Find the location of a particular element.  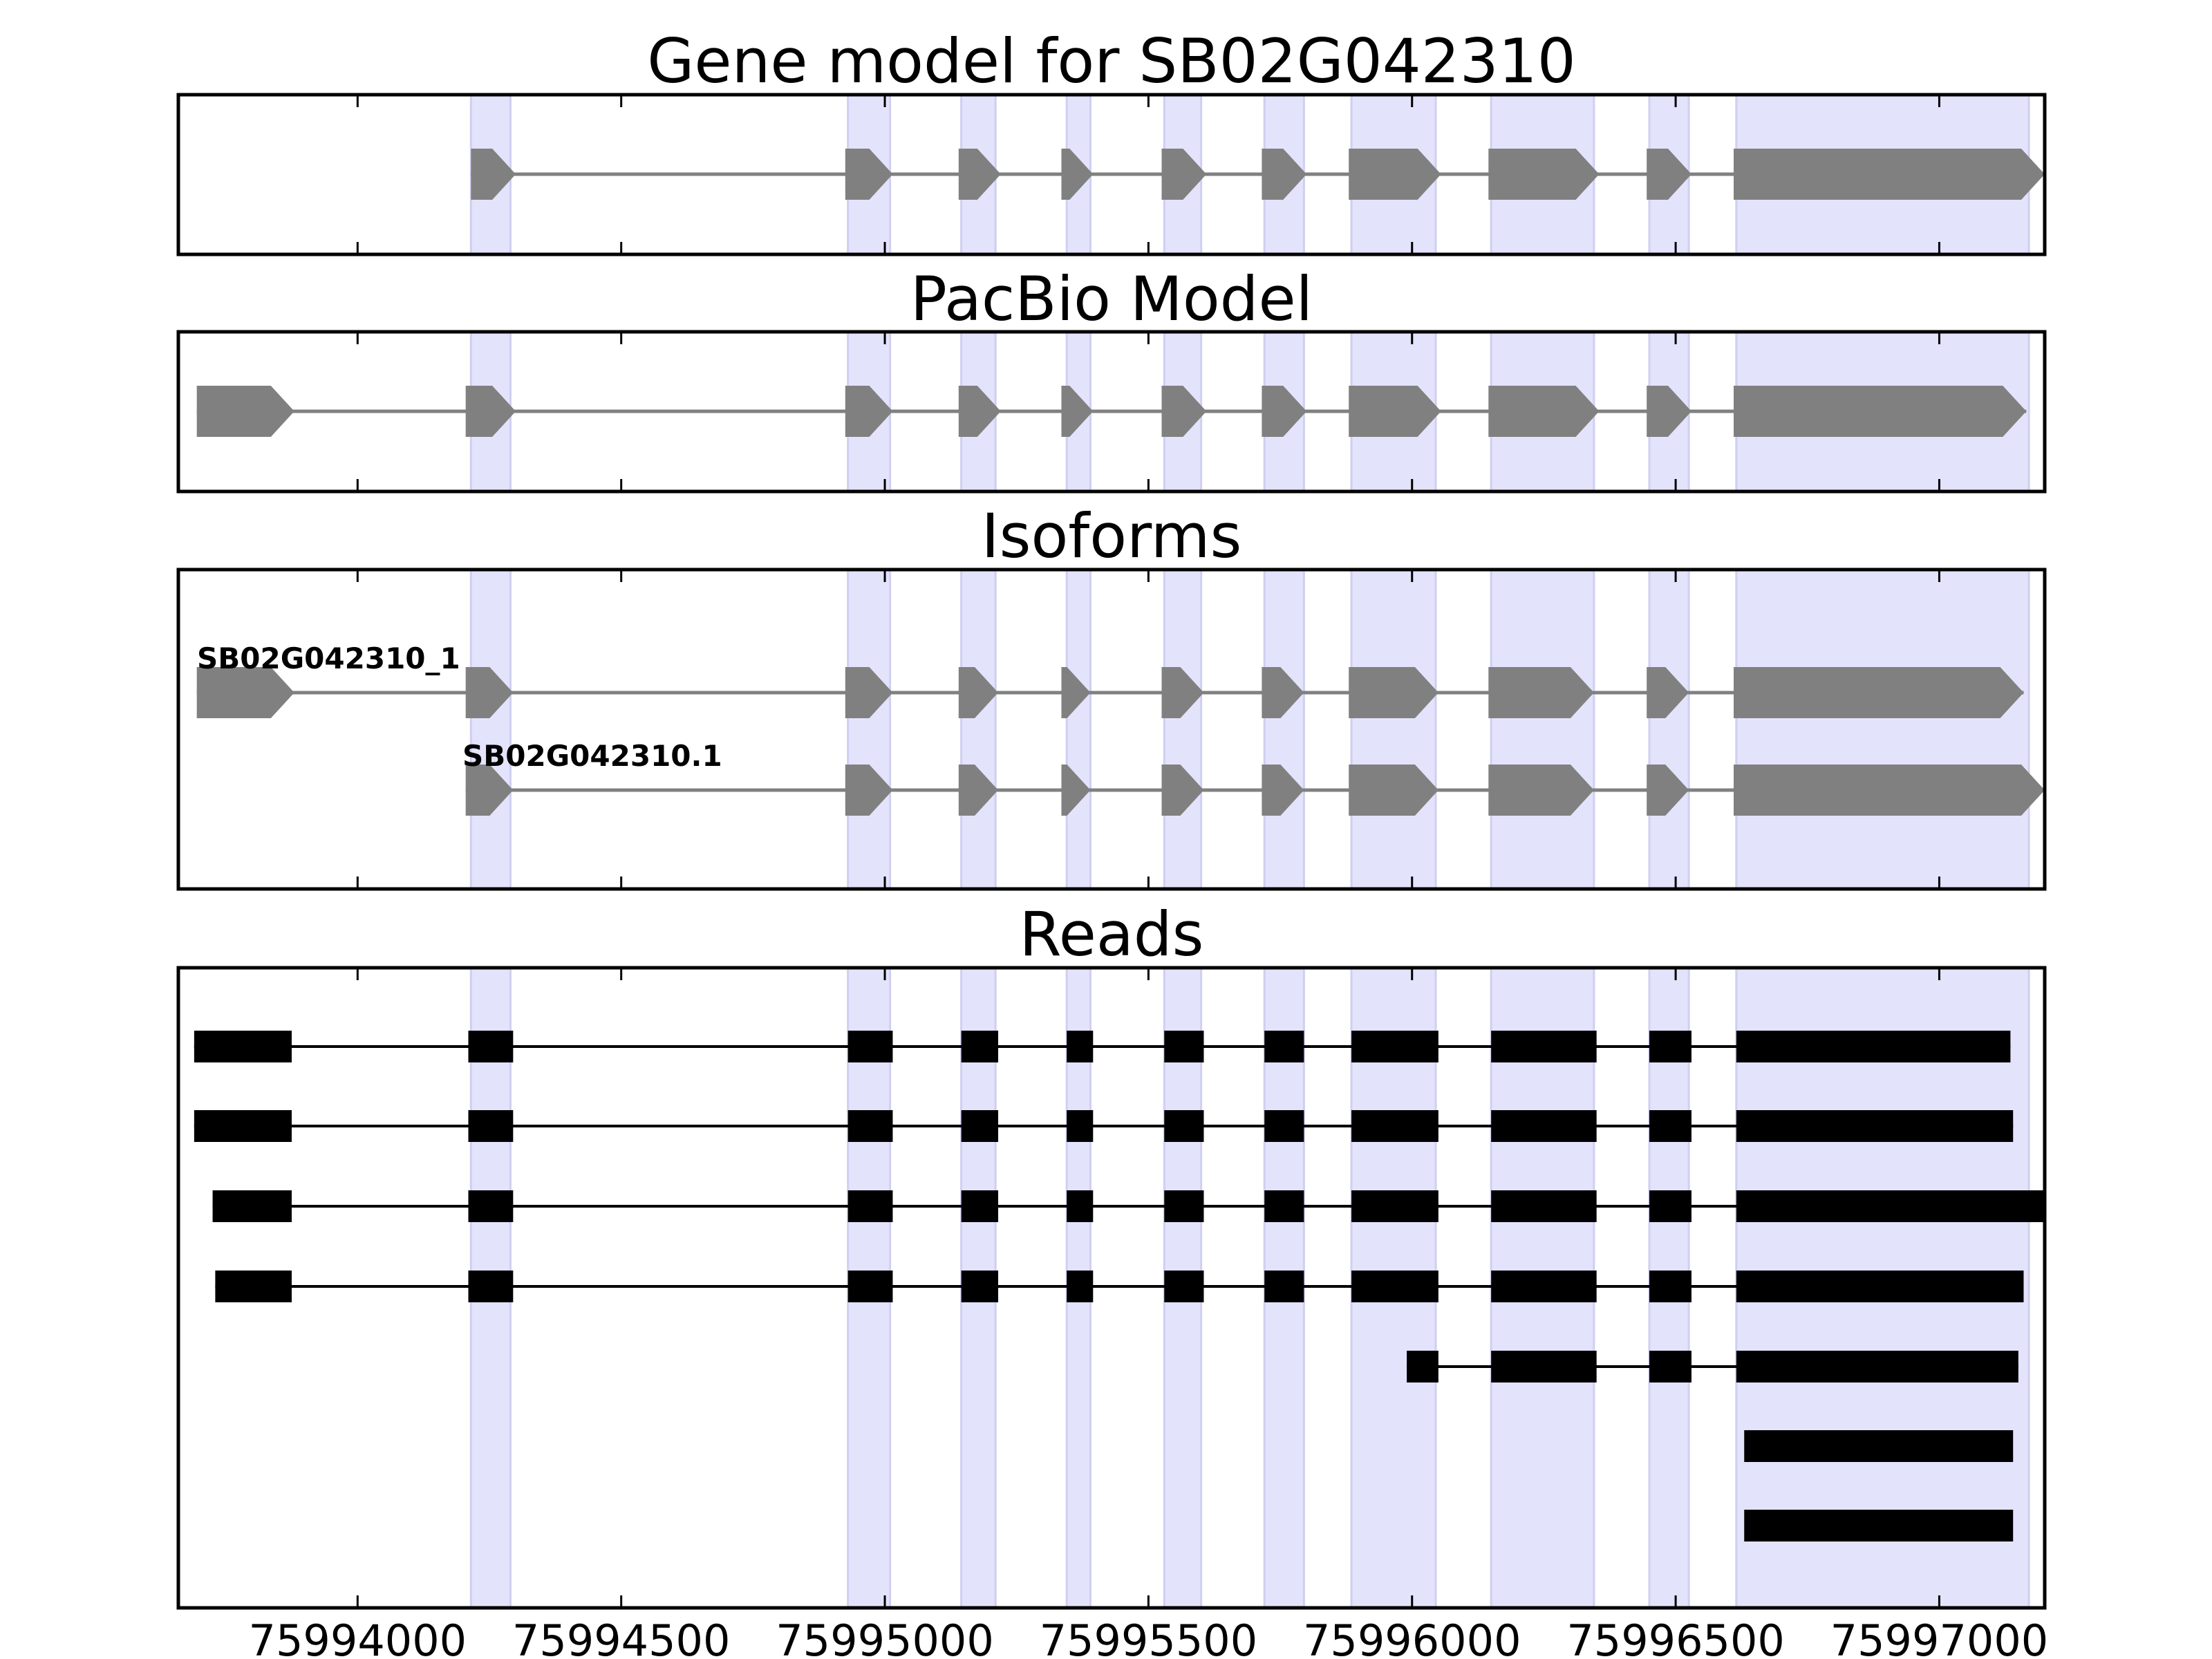

transcript-track: SB02G042310.1 is located at coordinates (1253, 777).